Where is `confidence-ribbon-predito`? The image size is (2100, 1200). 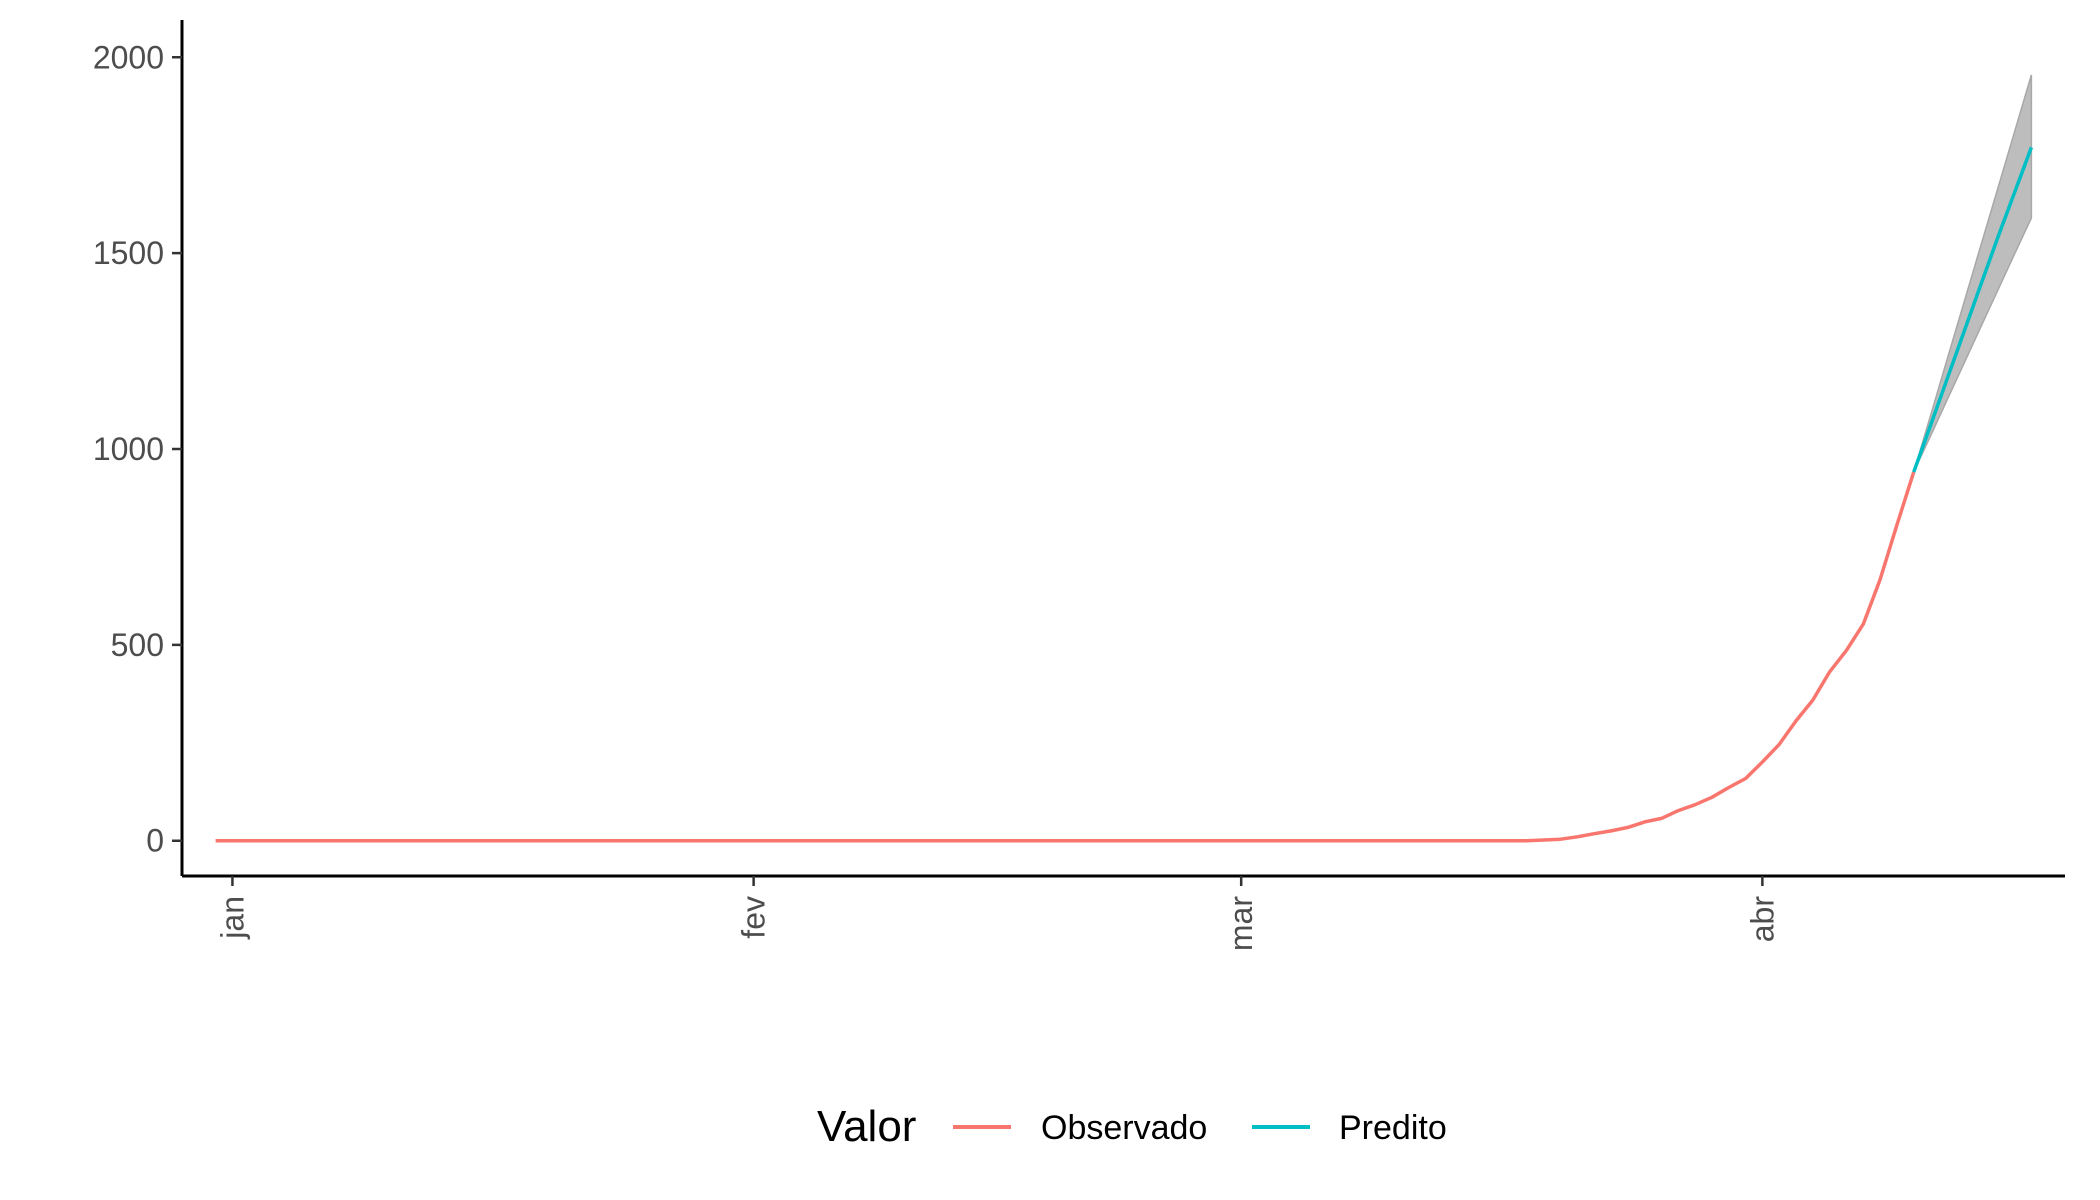 confidence-ribbon-predito is located at coordinates (1972, 273).